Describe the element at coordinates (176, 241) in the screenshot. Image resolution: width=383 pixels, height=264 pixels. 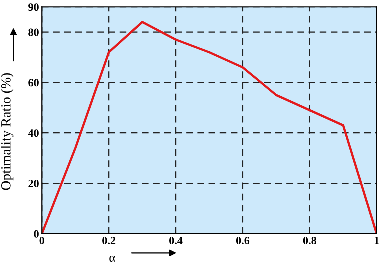
I see `x-tick-label: 0.4` at that location.